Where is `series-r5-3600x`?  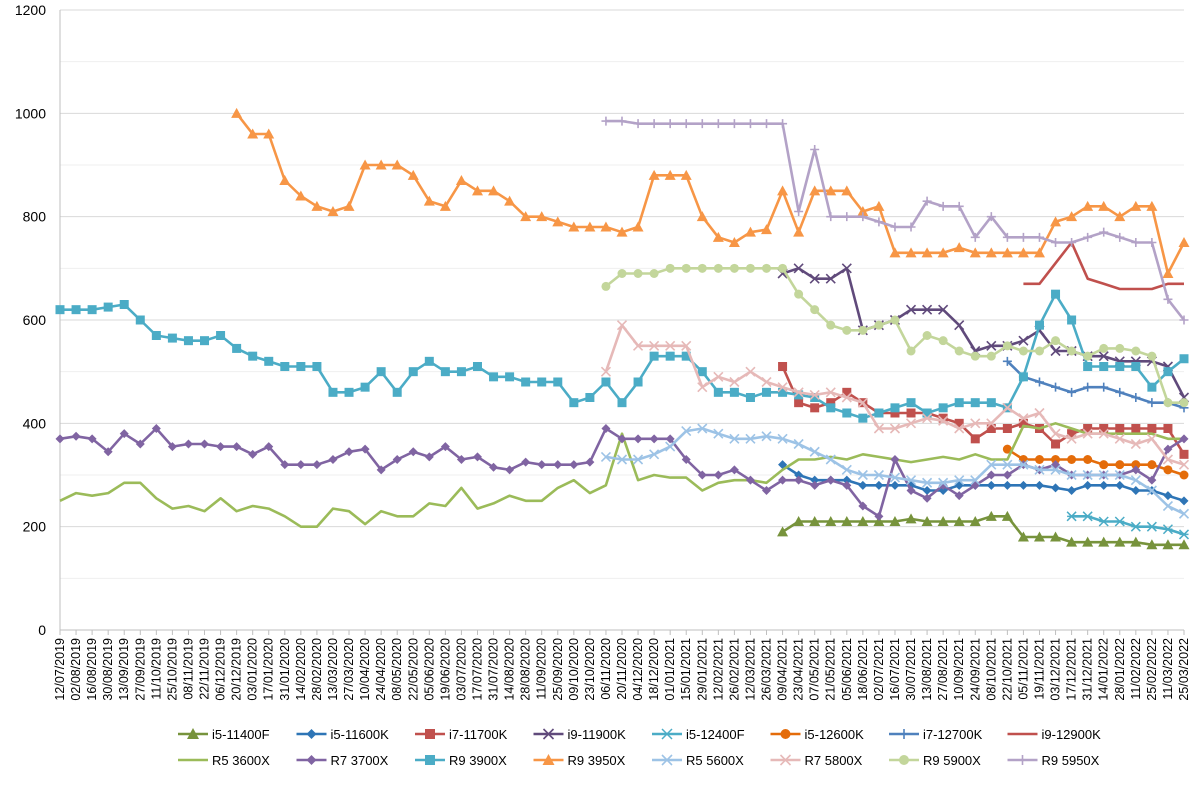 series-r5-3600x is located at coordinates (621, 475).